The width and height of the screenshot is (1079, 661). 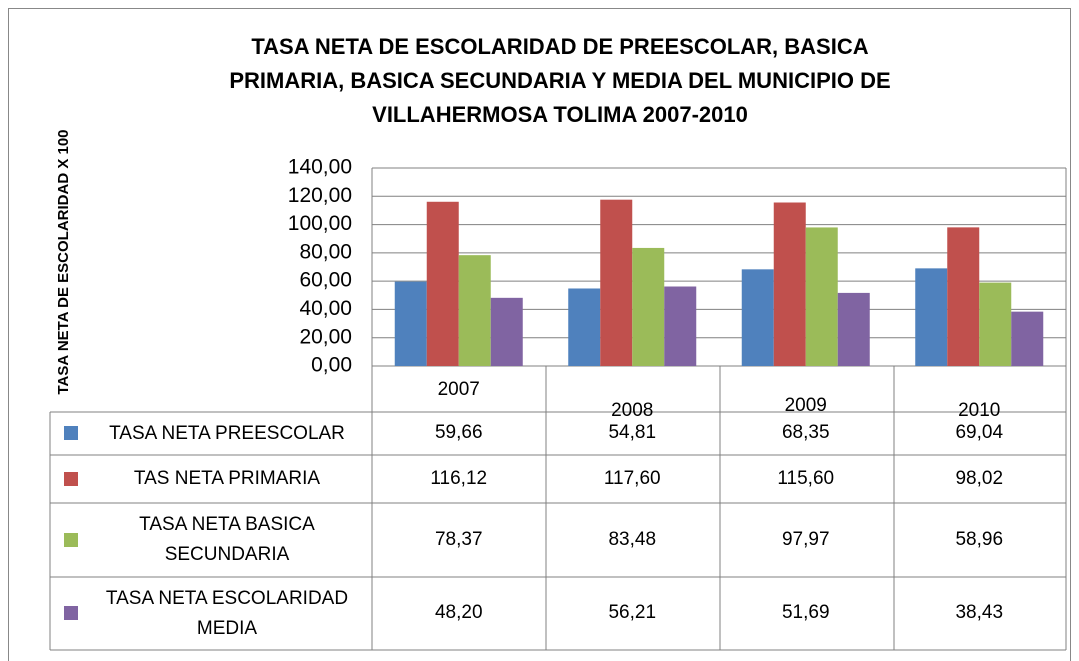 What do you see at coordinates (806, 612) in the screenshot?
I see `table-value: 51,69` at bounding box center [806, 612].